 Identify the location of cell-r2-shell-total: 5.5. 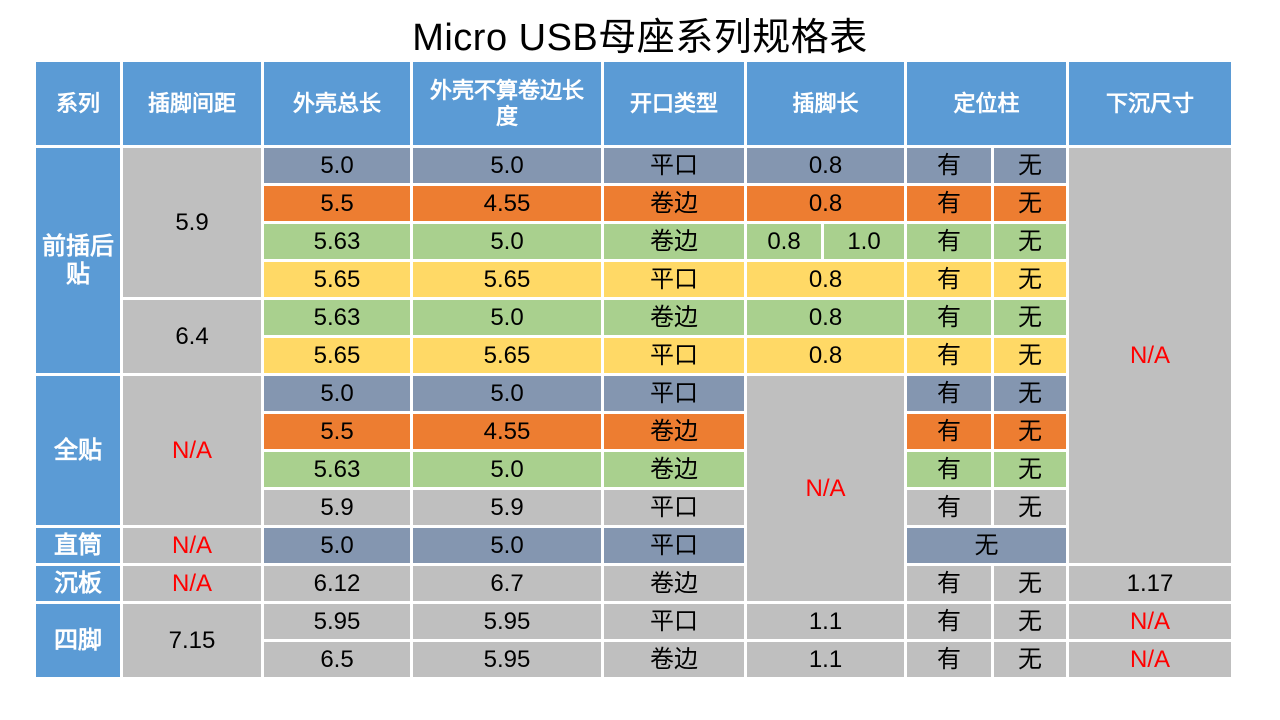
(337, 203).